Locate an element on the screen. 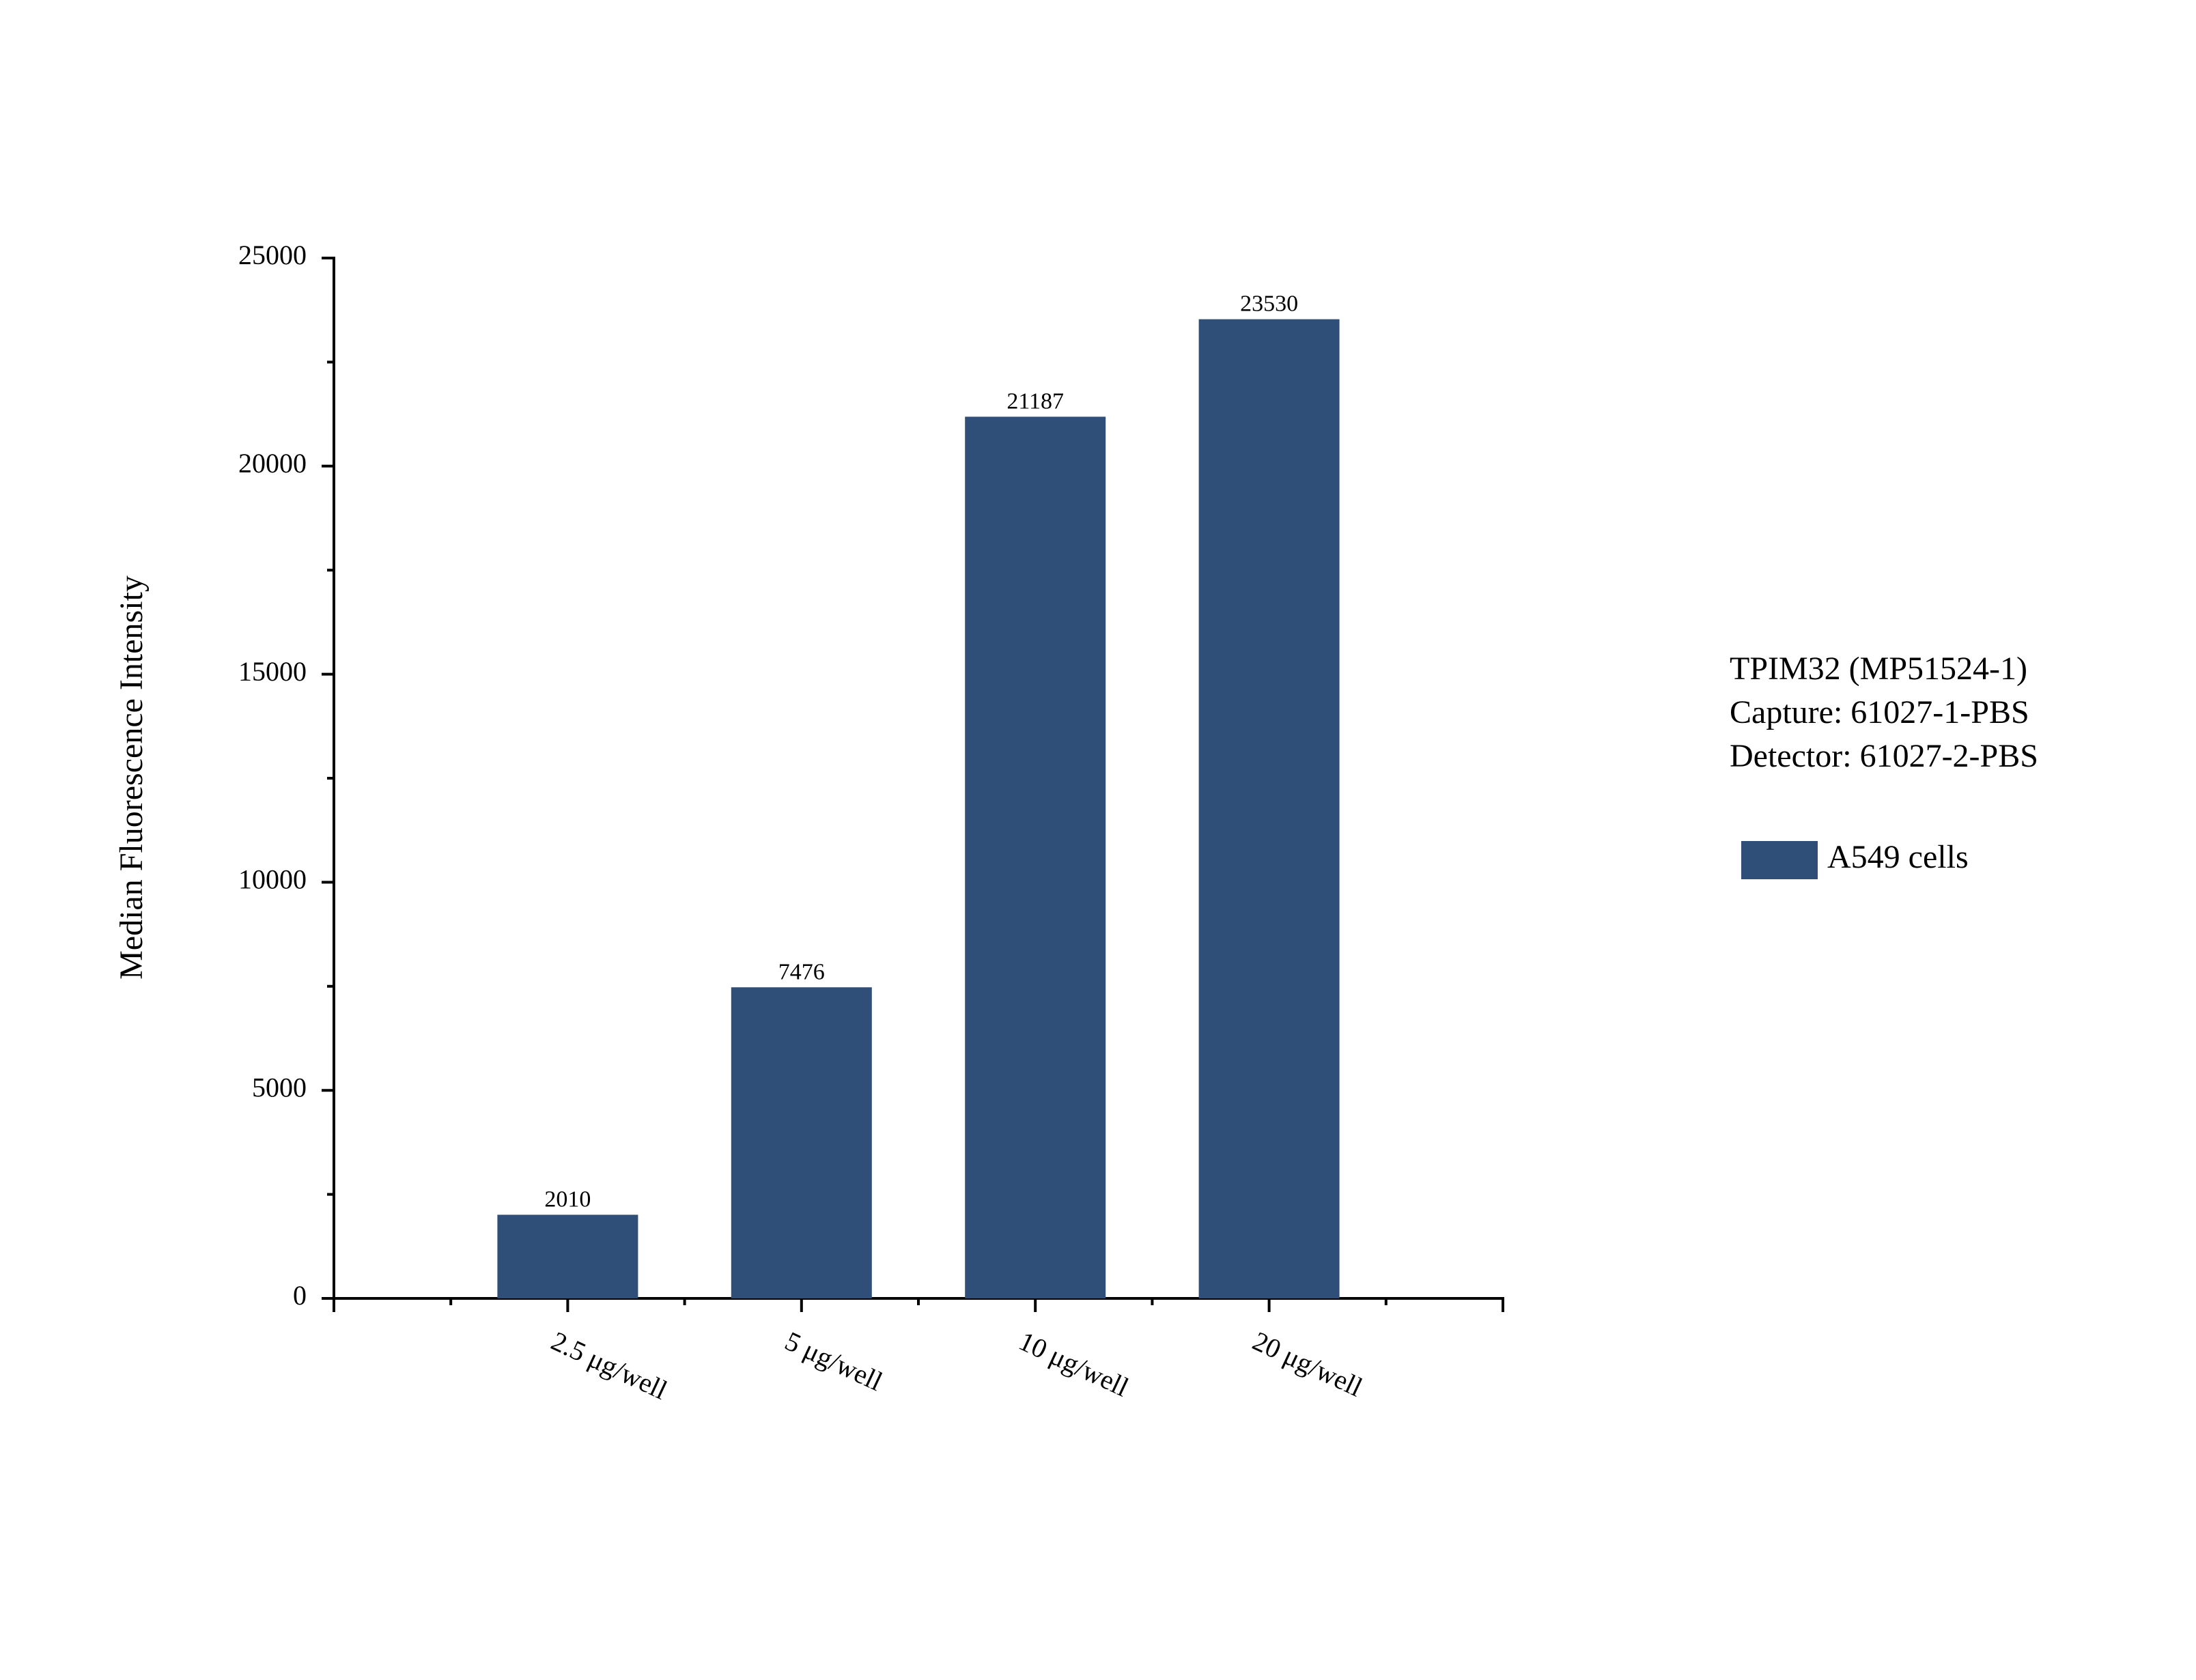  x-tick-label: 20 μg/well is located at coordinates (1307, 1363).